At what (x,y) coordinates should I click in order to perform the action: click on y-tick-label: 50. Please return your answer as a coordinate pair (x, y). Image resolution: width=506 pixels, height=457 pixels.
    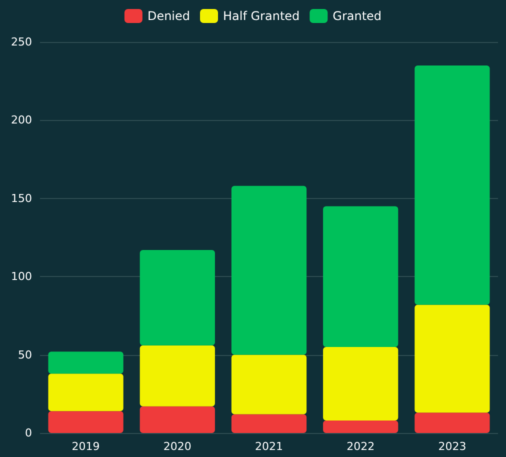
    Looking at the image, I should click on (25, 355).